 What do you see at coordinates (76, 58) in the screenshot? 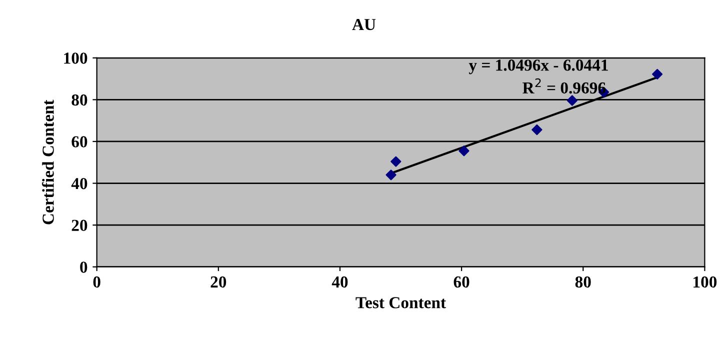
I see `y-tick-label: 100` at bounding box center [76, 58].